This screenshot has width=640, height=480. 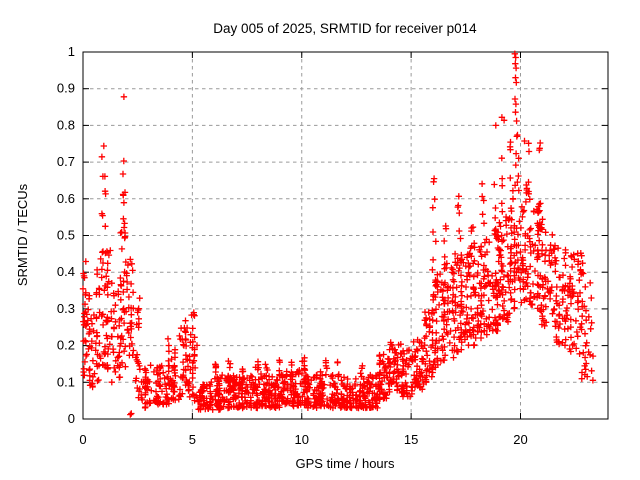 What do you see at coordinates (71, 418) in the screenshot?
I see `y-tick-label: 0` at bounding box center [71, 418].